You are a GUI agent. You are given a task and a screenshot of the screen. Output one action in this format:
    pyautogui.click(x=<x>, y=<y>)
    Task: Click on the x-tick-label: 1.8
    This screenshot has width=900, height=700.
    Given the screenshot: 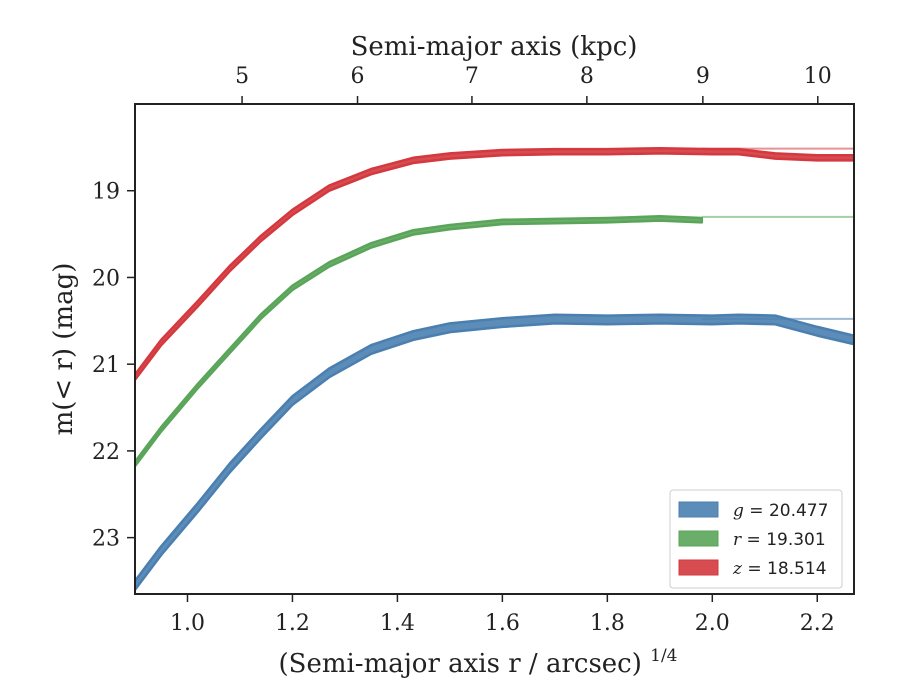 What is the action you would take?
    pyautogui.click(x=607, y=623)
    